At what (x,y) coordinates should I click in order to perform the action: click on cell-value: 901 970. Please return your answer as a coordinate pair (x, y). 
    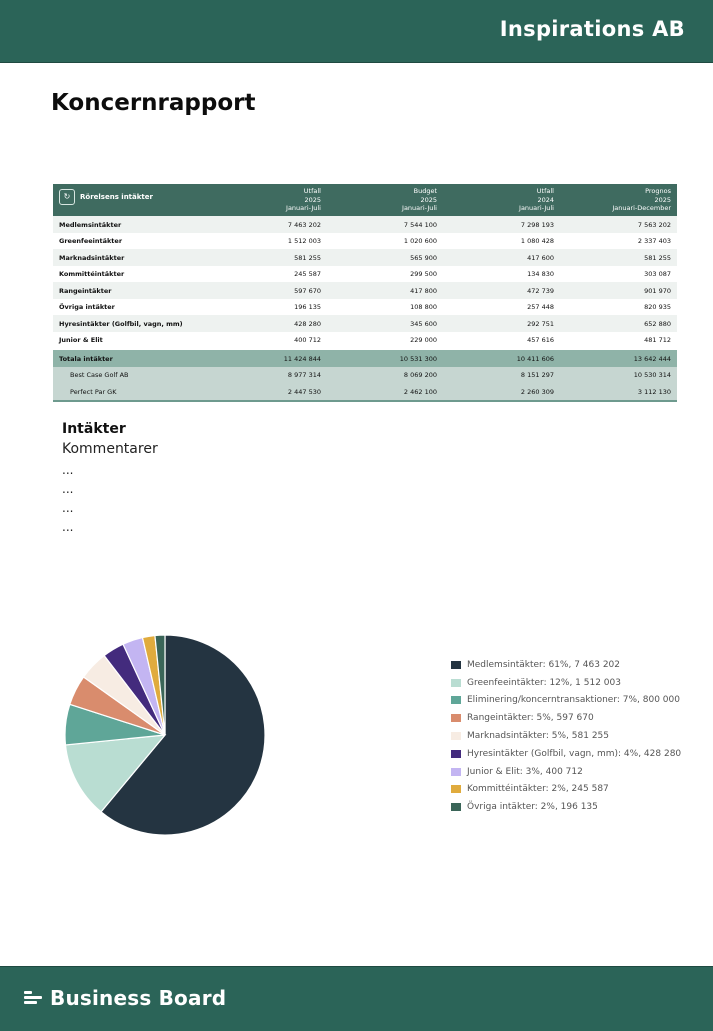
    Looking at the image, I should click on (657, 290).